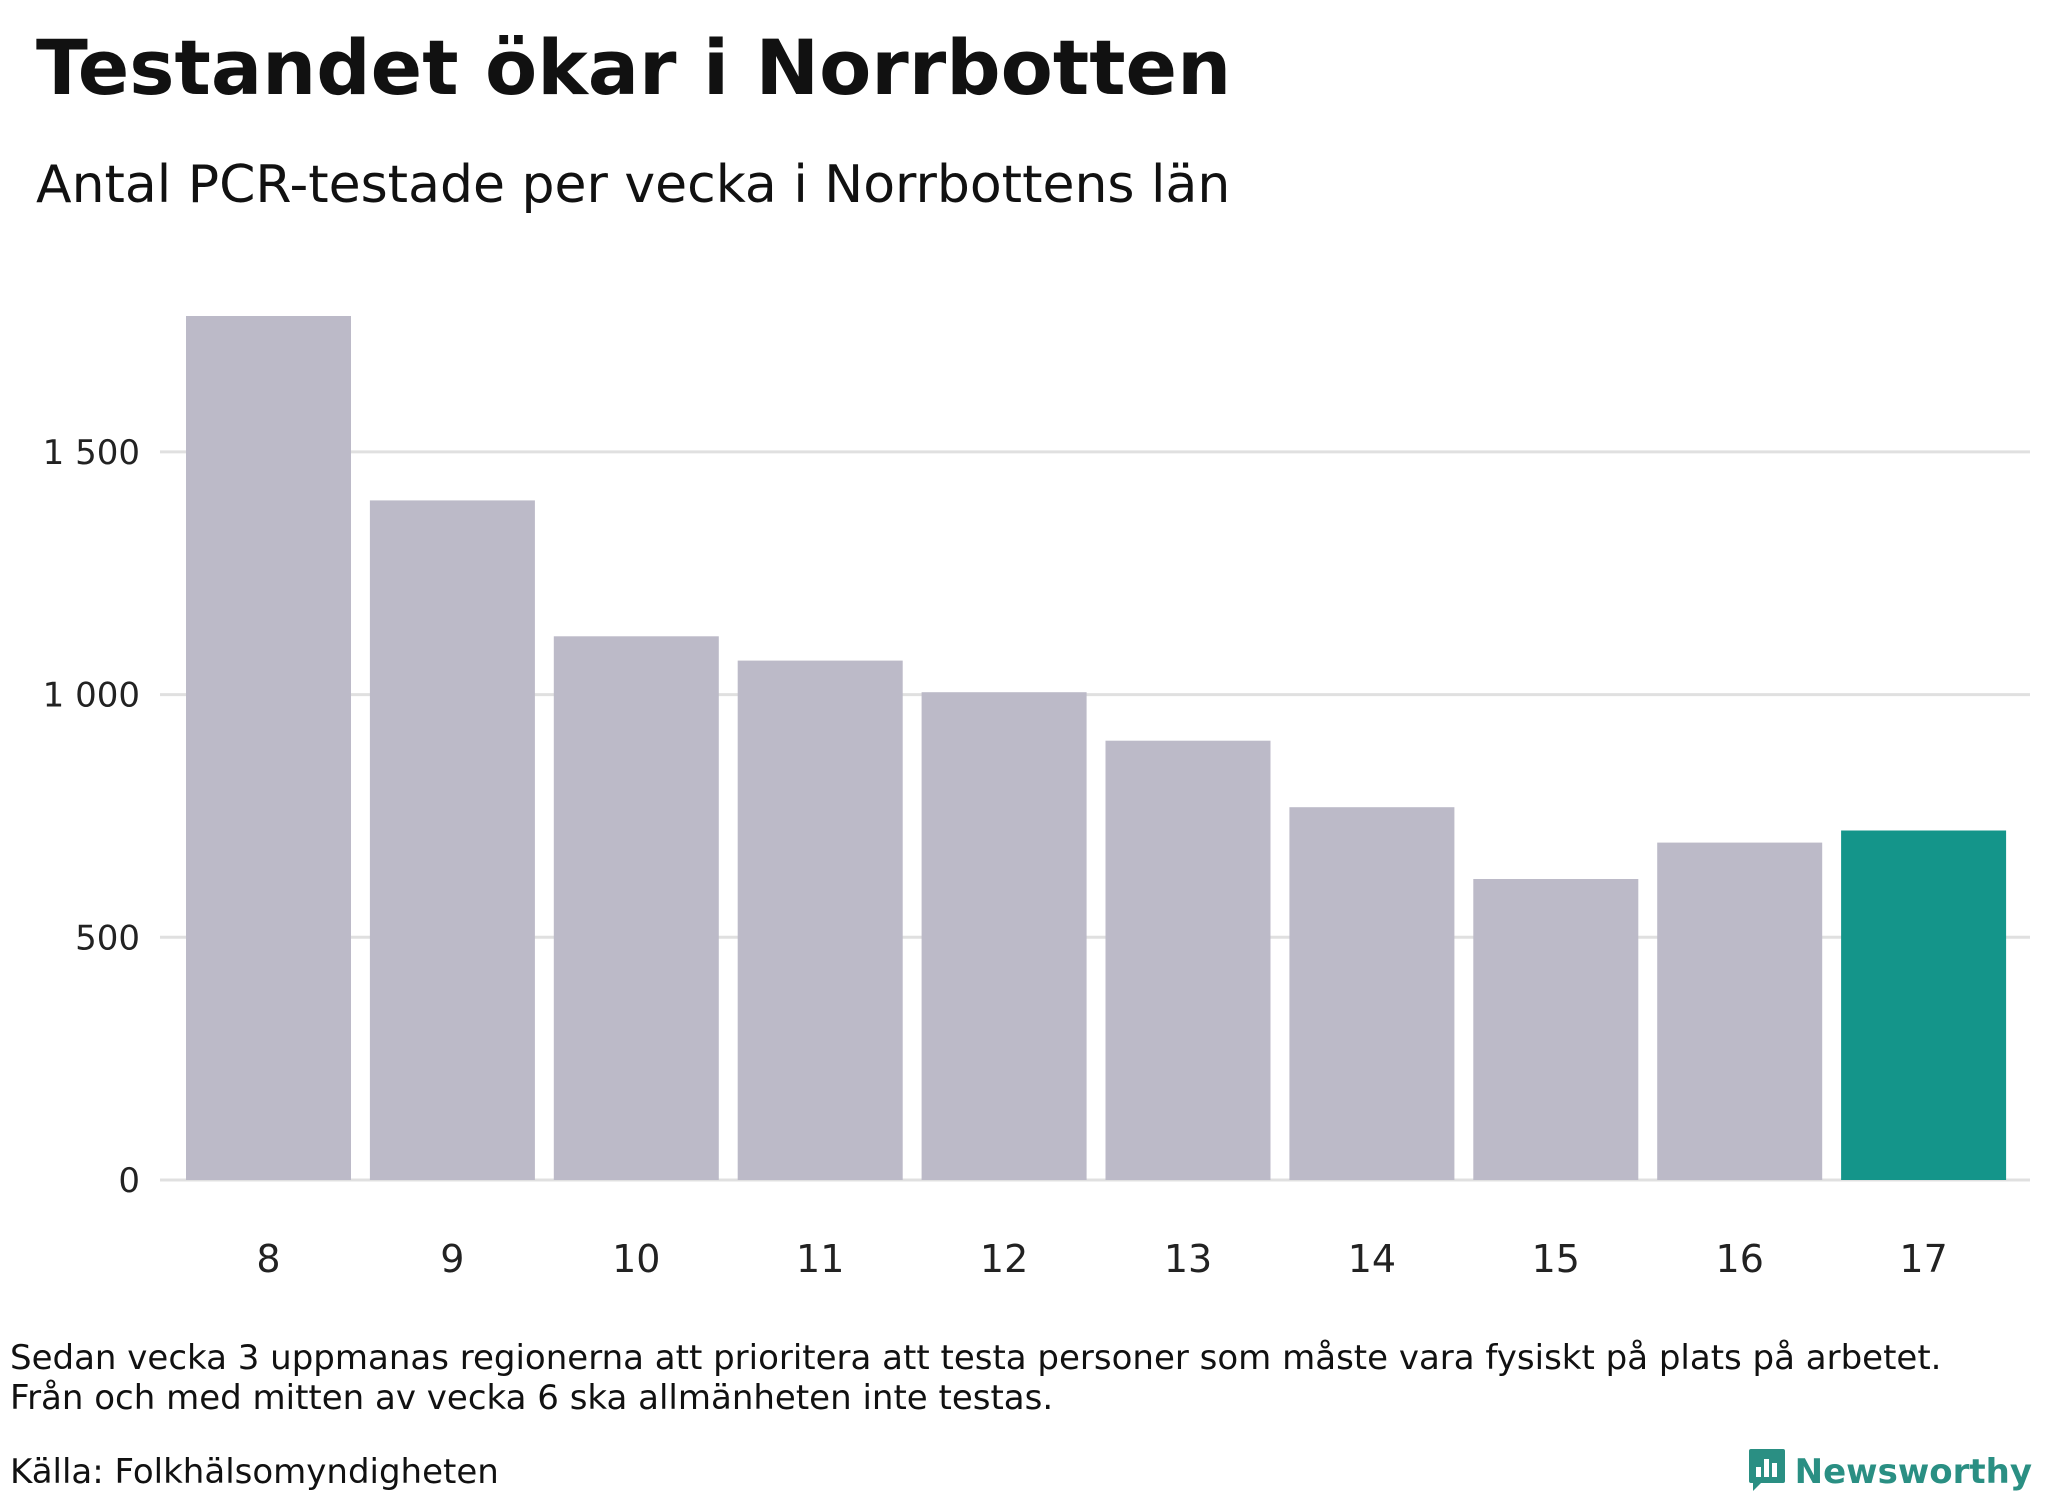 Image resolution: width=2048 pixels, height=1500 pixels. What do you see at coordinates (1188, 1259) in the screenshot?
I see `x-tick-label: 13` at bounding box center [1188, 1259].